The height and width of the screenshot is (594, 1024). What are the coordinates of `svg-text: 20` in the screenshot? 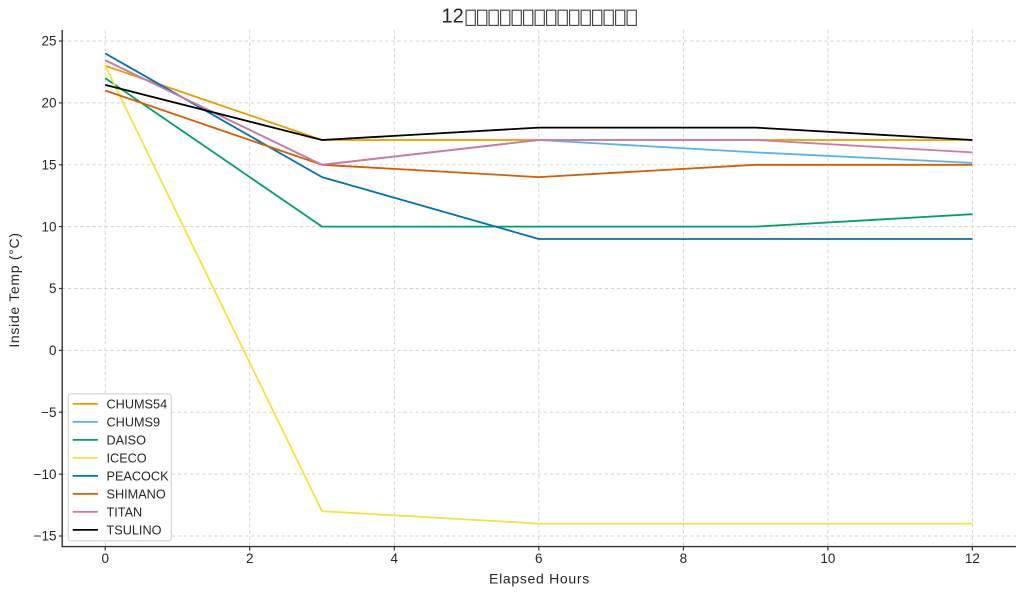 It's located at (48, 103).